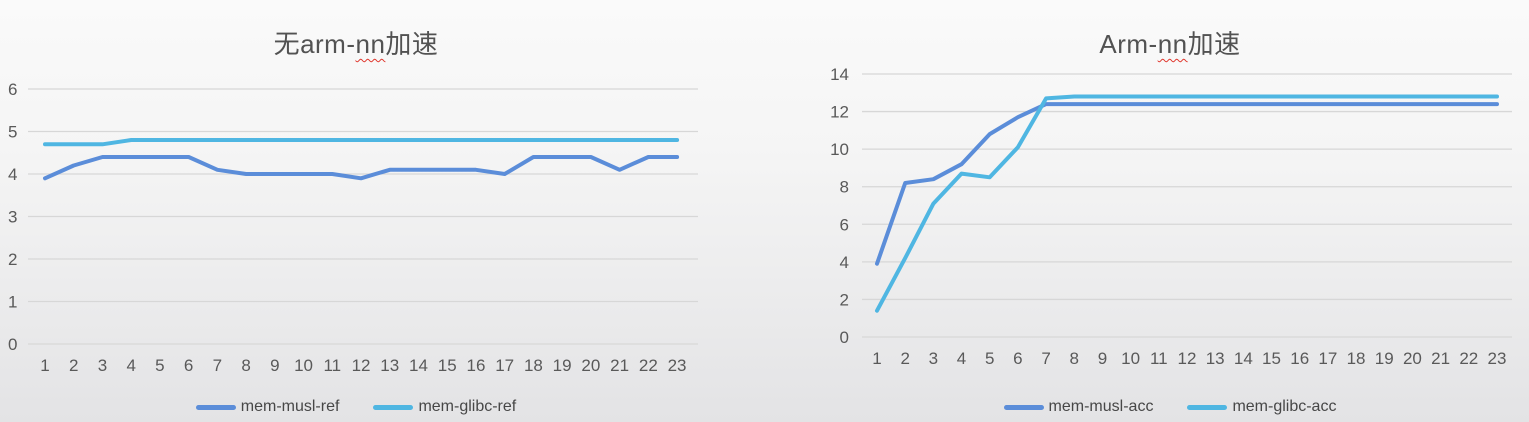 This screenshot has width=1529, height=422. I want to click on y-axis-tick-label: 5, so click(12, 132).